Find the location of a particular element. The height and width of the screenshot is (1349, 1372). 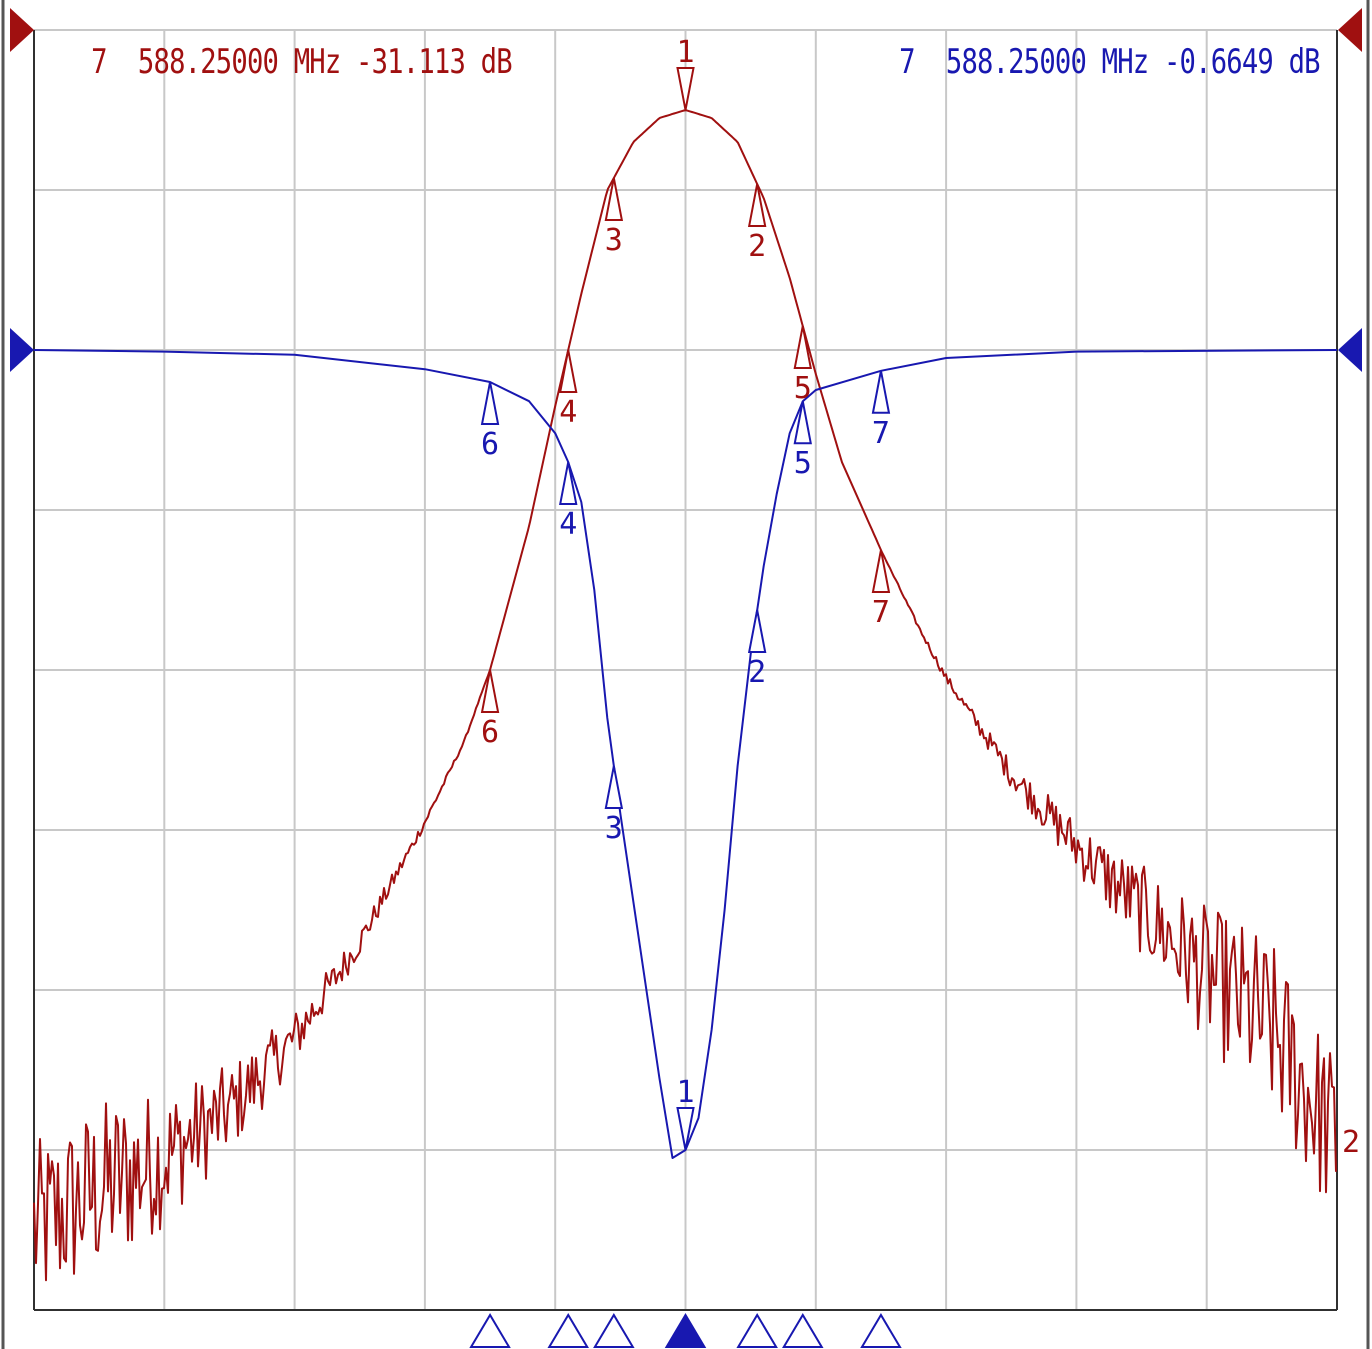

readout-left-freq-unit: MHz is located at coordinates (317, 62).